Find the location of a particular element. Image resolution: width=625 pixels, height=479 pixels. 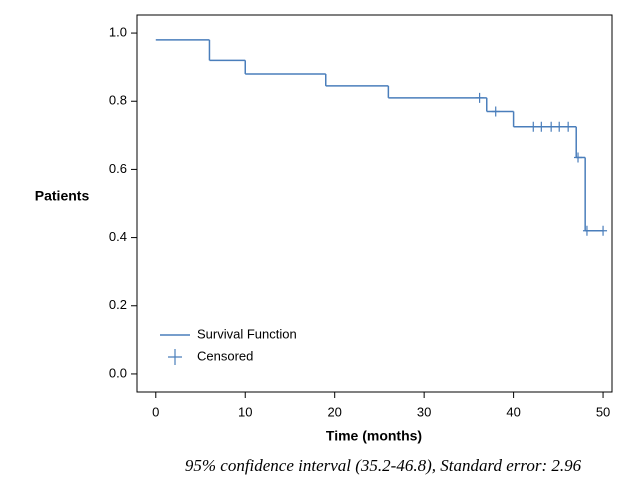

legend-label: Censored is located at coordinates (225, 355).